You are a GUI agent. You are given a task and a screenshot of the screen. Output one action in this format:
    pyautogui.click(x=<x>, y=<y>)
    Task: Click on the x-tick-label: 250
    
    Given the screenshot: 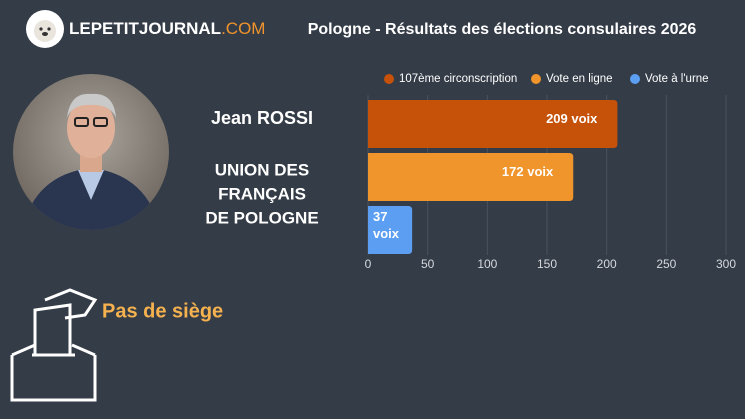 What is the action you would take?
    pyautogui.click(x=666, y=264)
    